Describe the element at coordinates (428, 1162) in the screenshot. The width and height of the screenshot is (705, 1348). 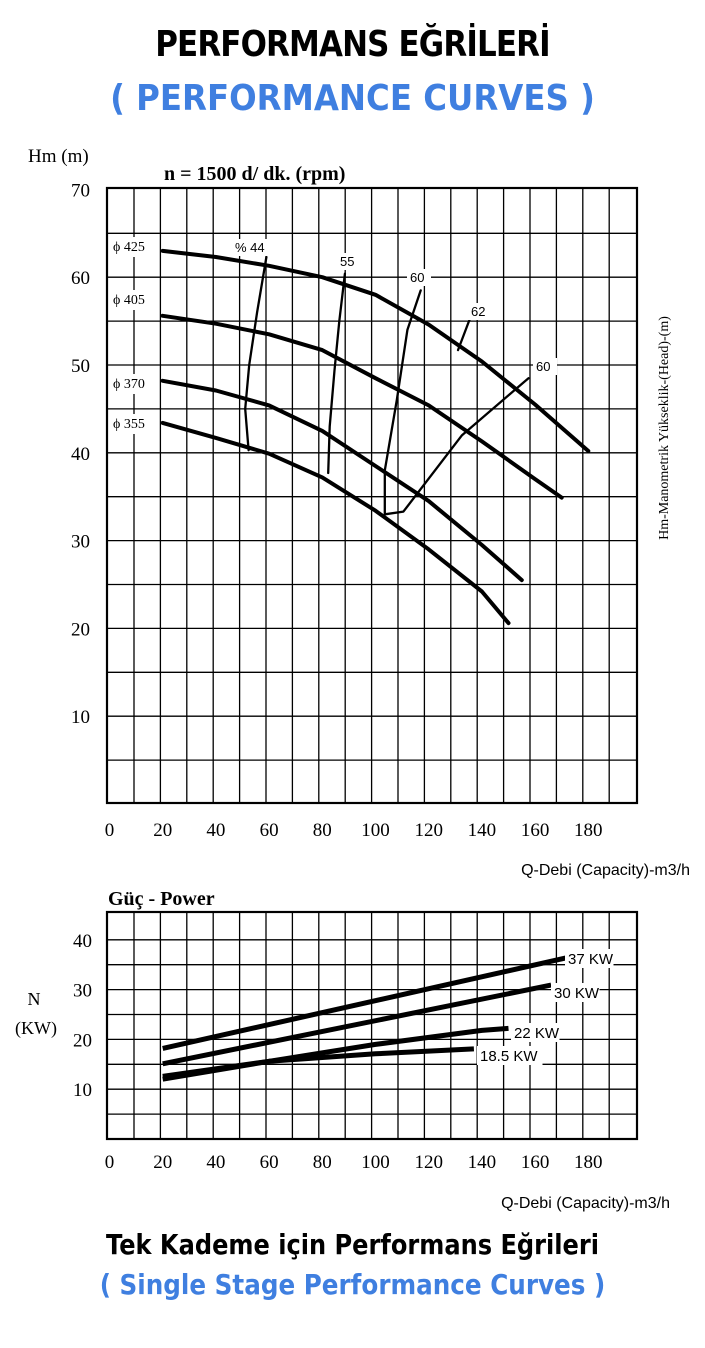
I see `power-x-tick-label: 120` at that location.